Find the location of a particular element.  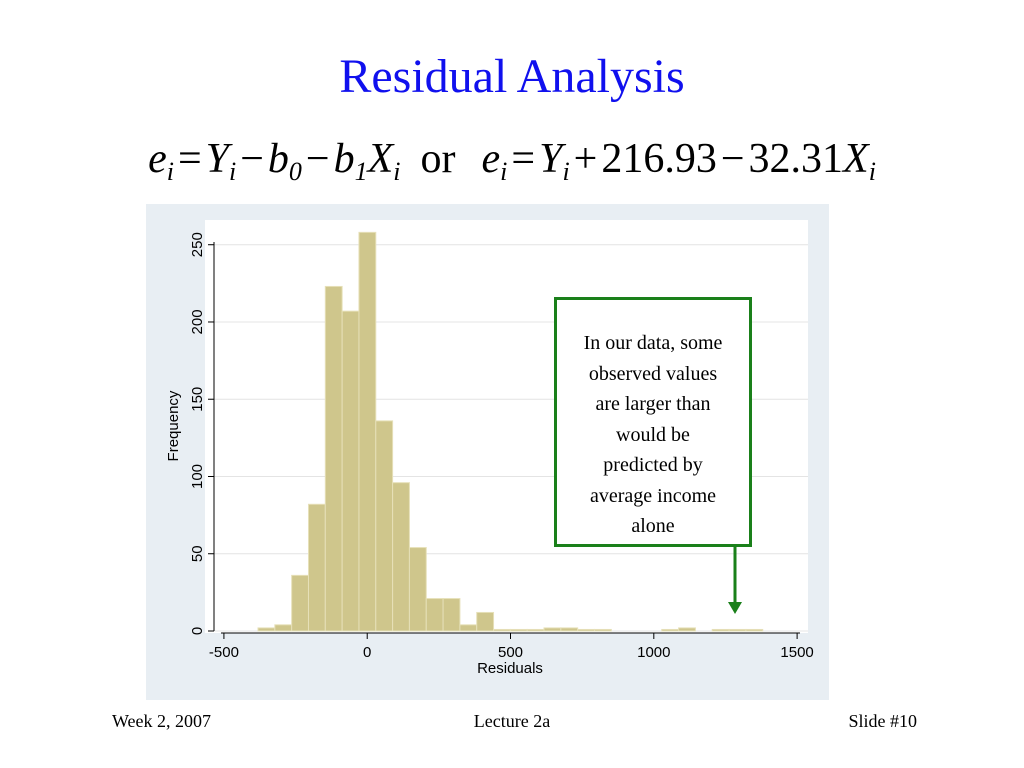

formula-subscript: 1 is located at coordinates (361, 171).